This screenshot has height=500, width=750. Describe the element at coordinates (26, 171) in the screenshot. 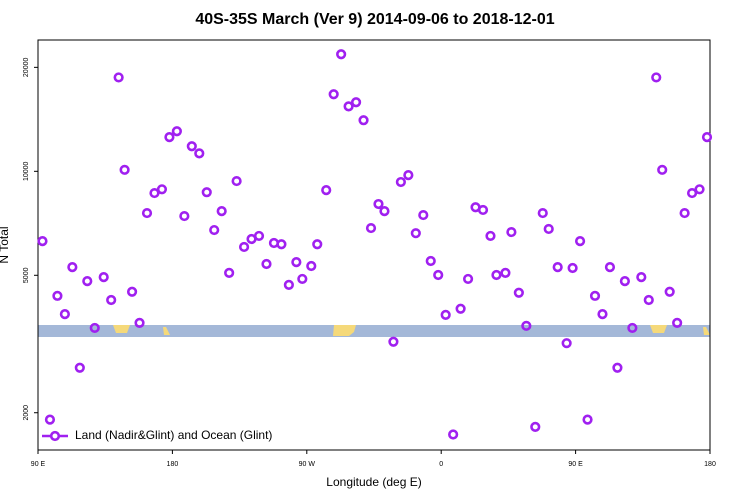

I see `y-tick-label: 10000` at that location.